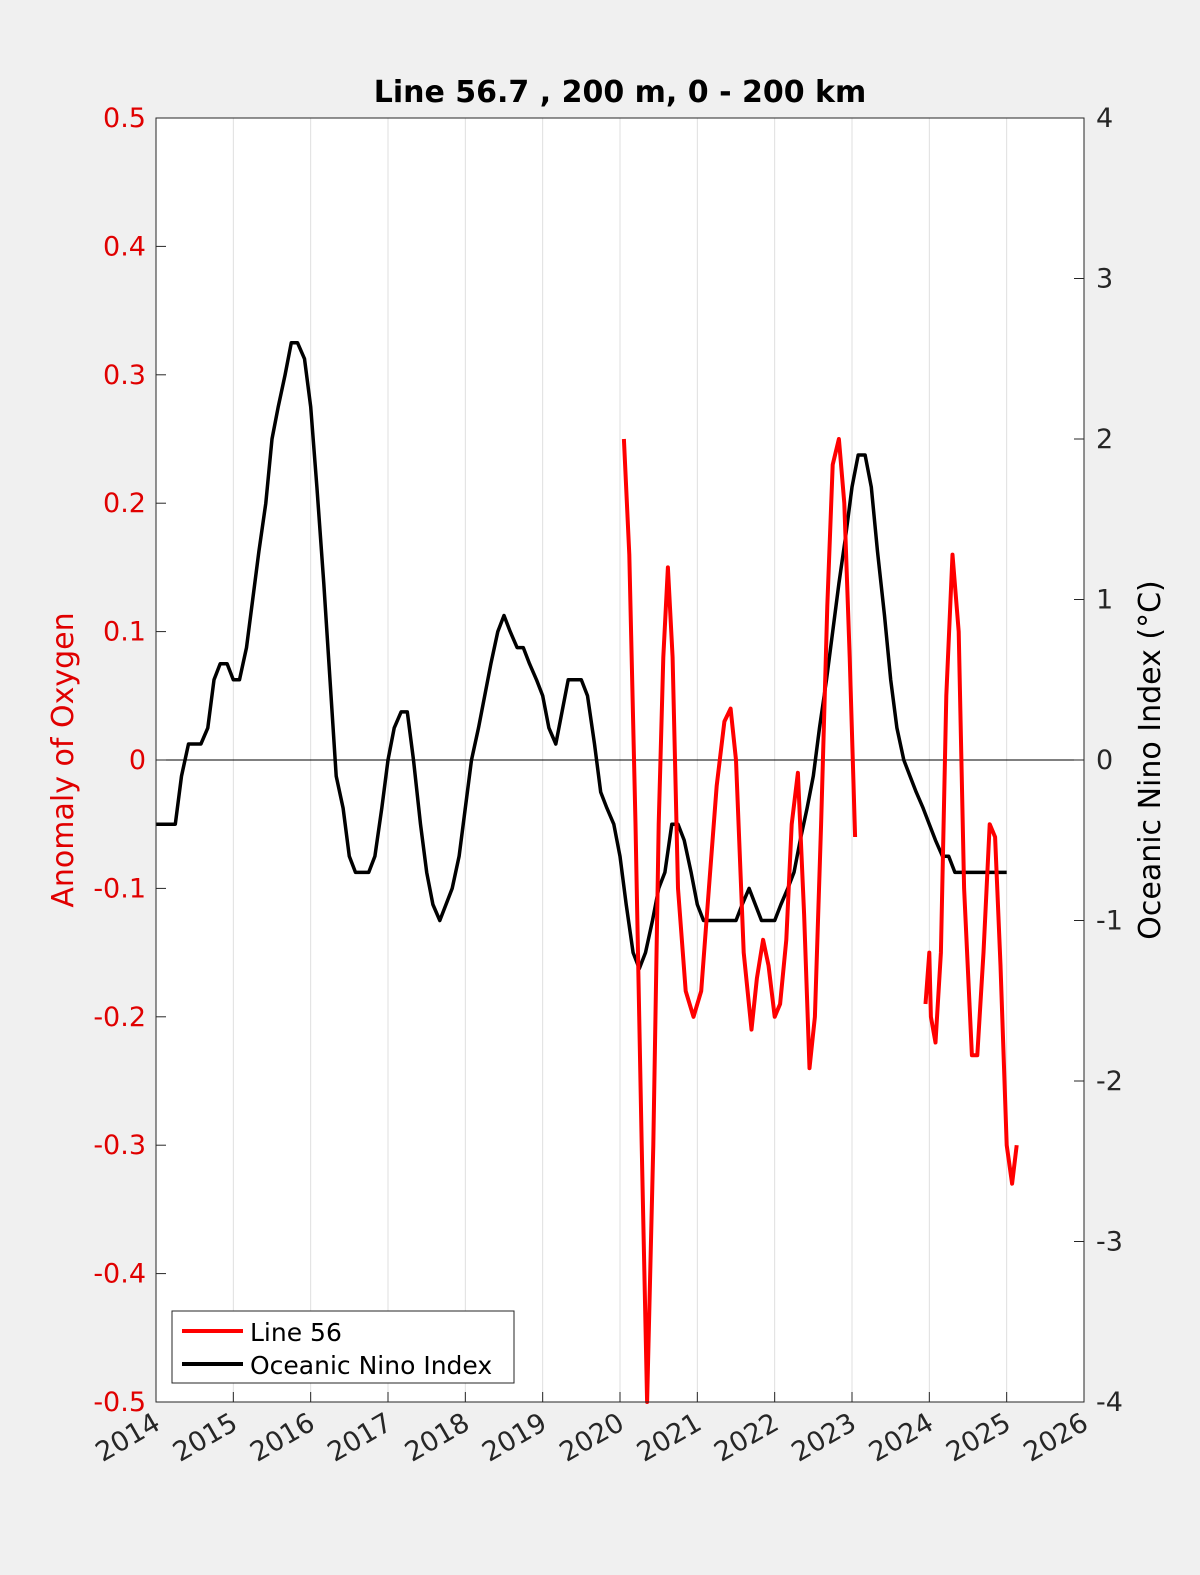  Describe the element at coordinates (620, 92) in the screenshot. I see `chart-title: Line 56.7 , 200 m, 0 - 200 km` at that location.